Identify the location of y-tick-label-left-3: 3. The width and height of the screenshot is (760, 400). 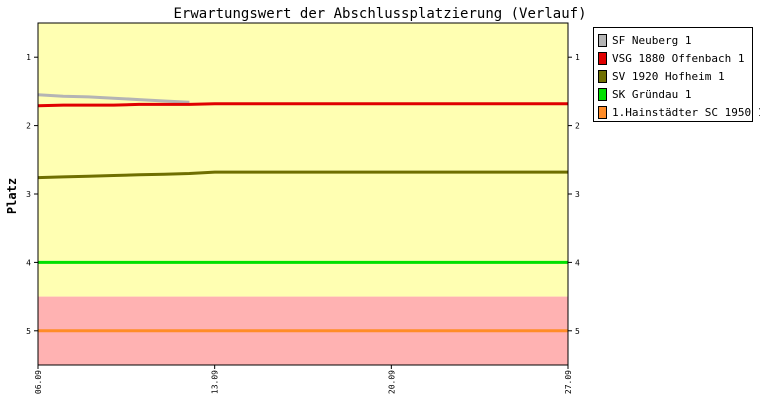
(28, 194).